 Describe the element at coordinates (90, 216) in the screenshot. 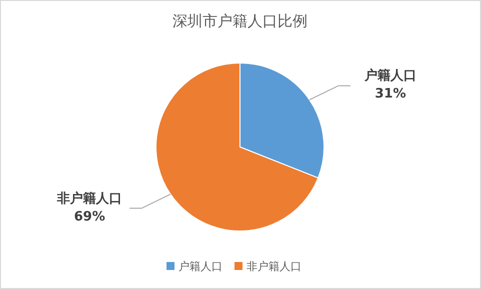

I see `data-label: 69%` at that location.